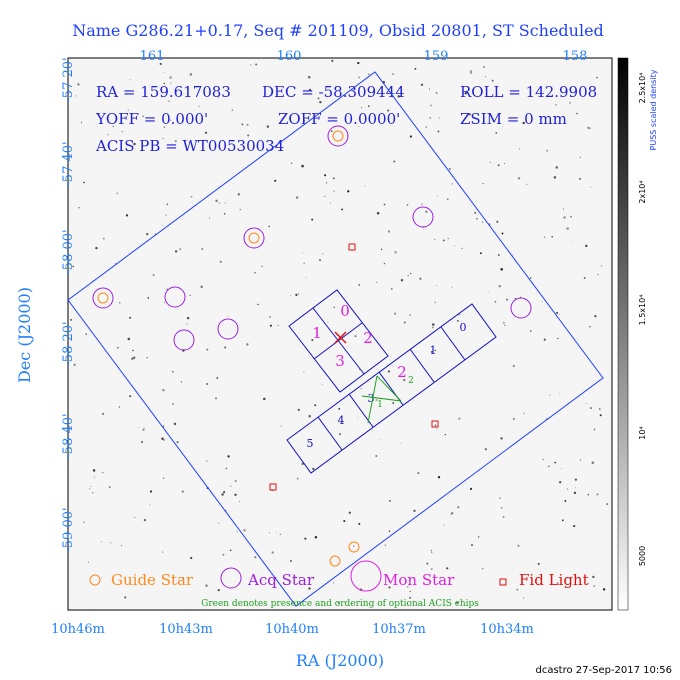 Image resolution: width=680 pixels, height=680 pixels. I want to click on optional-chip-marks, so click(381, 399).